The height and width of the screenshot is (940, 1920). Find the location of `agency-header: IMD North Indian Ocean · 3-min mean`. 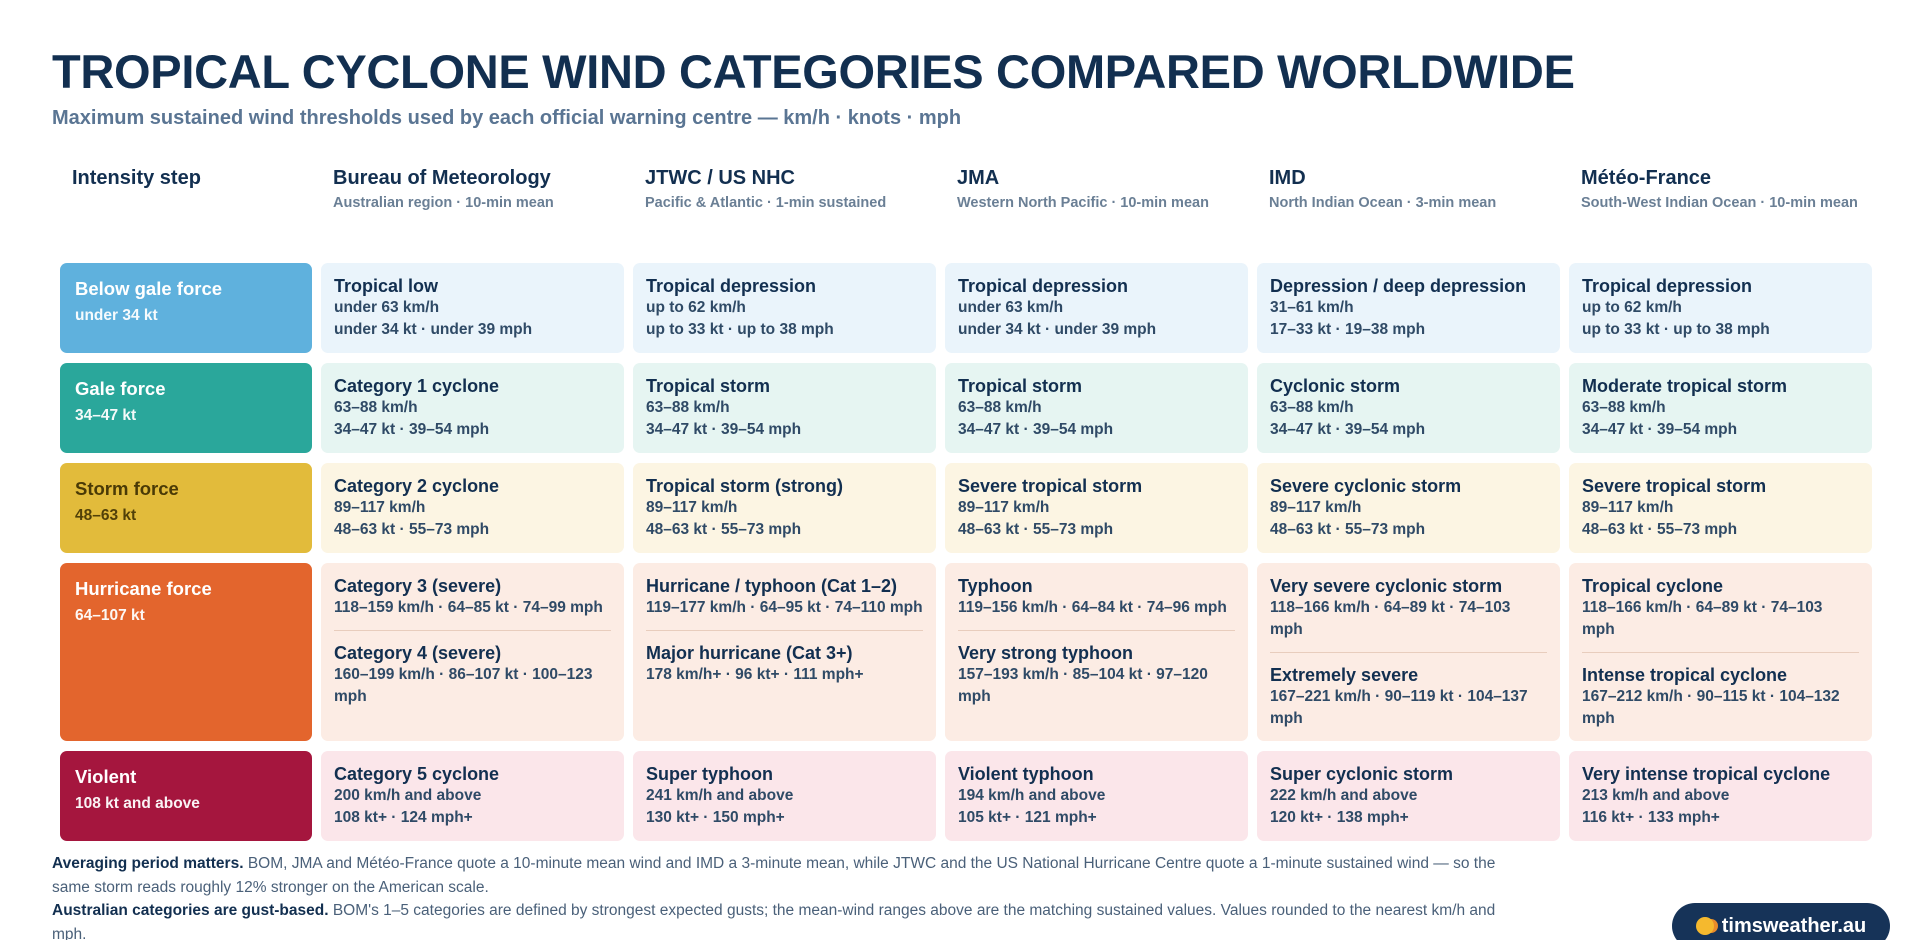

agency-header: IMD North Indian Ocean · 3-min mean is located at coordinates (1408, 206).